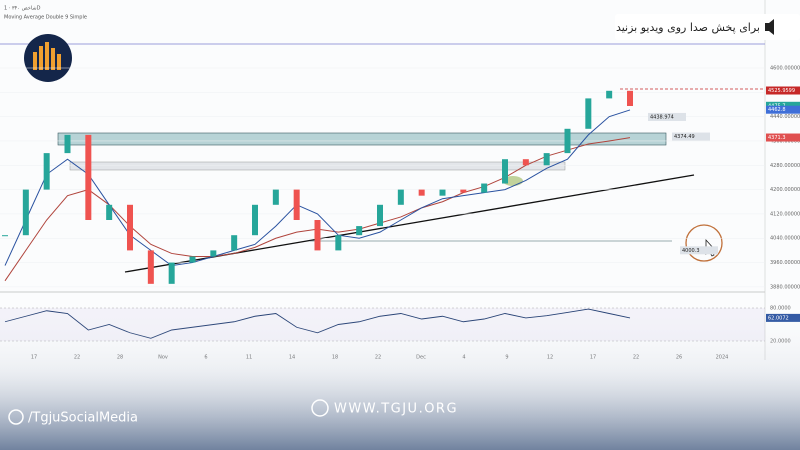  What do you see at coordinates (785, 263) in the screenshot?
I see `price-tick-label: 3960.000000` at bounding box center [785, 263].